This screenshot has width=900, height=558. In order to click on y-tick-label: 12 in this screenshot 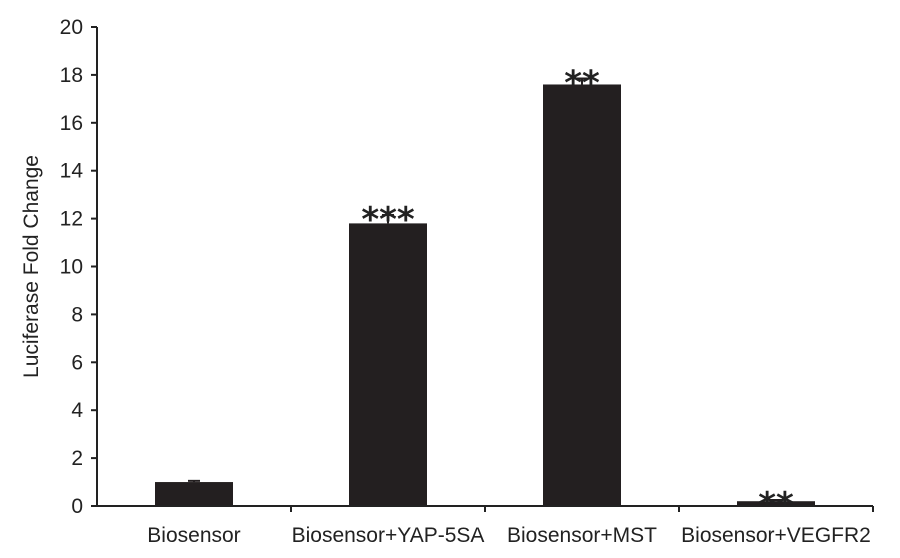, I will do `click(71, 219)`.